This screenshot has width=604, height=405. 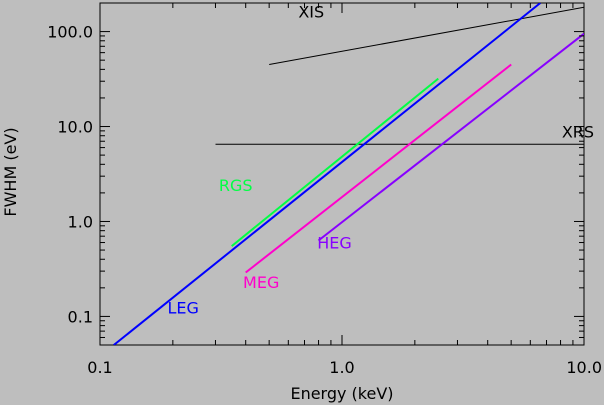 What do you see at coordinates (80, 221) in the screenshot?
I see `y-tick-label: 1.0` at bounding box center [80, 221].